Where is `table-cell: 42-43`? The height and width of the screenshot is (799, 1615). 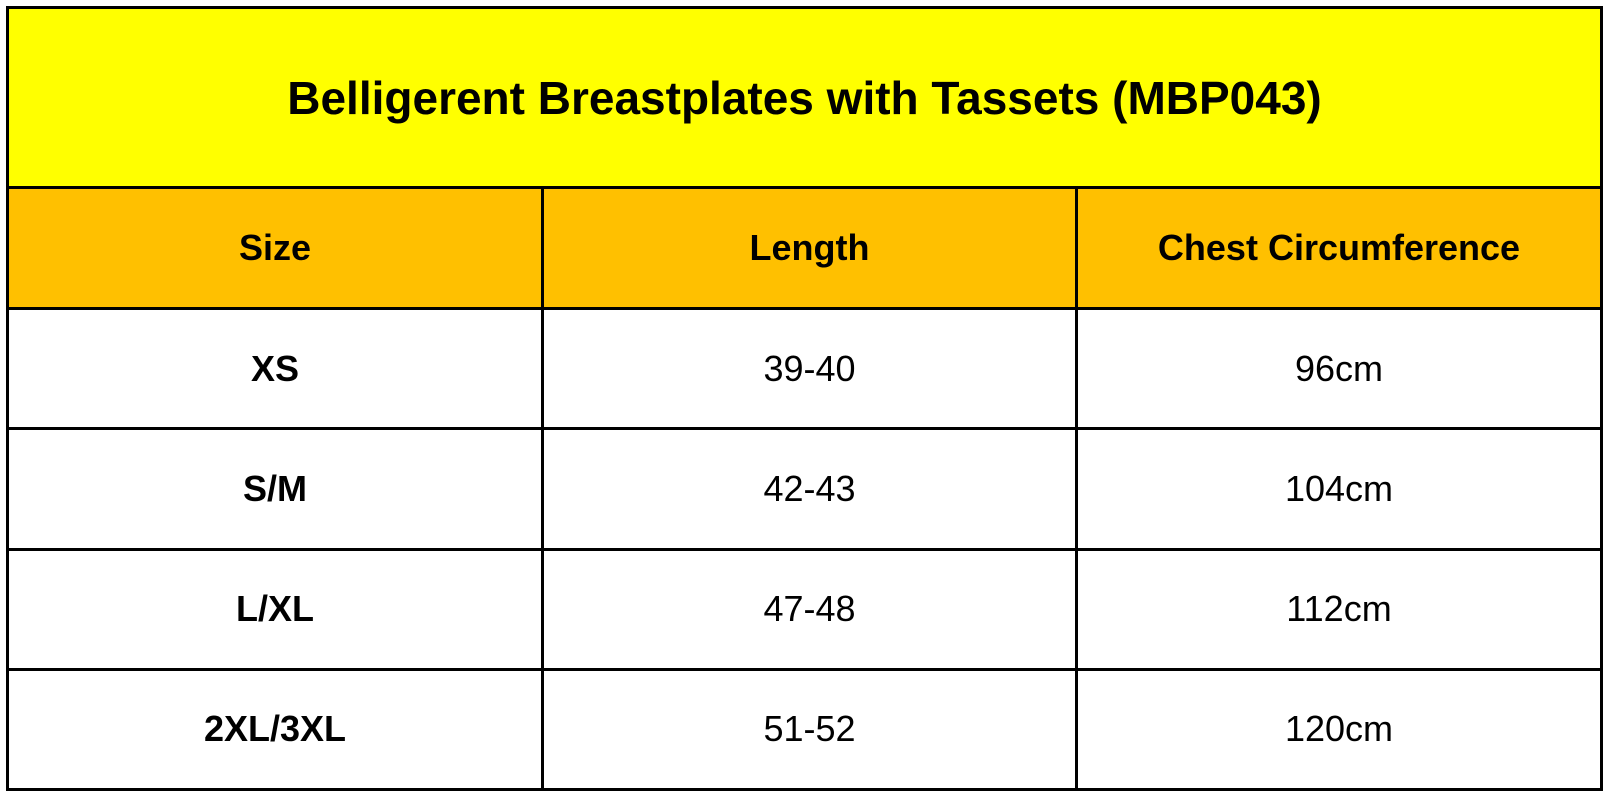 table-cell: 42-43 is located at coordinates (808, 487).